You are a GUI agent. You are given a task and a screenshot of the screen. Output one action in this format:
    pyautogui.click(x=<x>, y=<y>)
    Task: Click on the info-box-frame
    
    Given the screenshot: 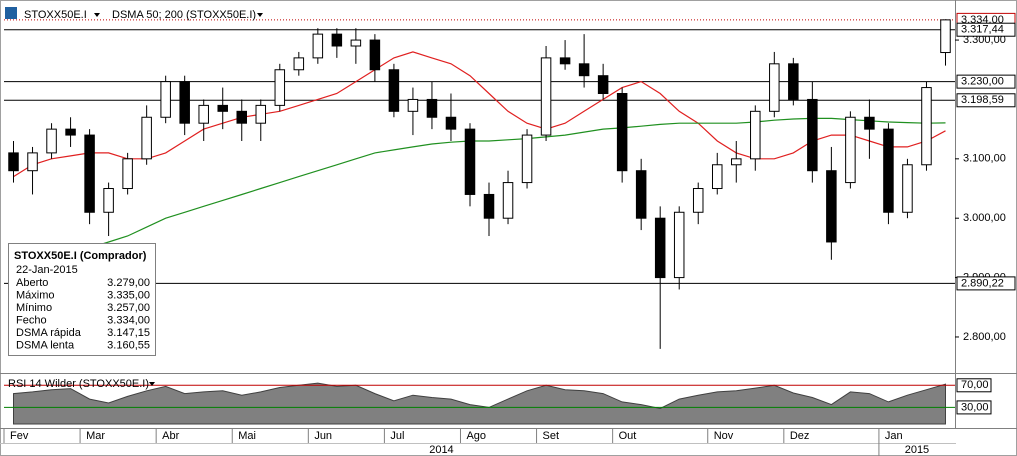 What is the action you would take?
    pyautogui.click(x=82, y=299)
    